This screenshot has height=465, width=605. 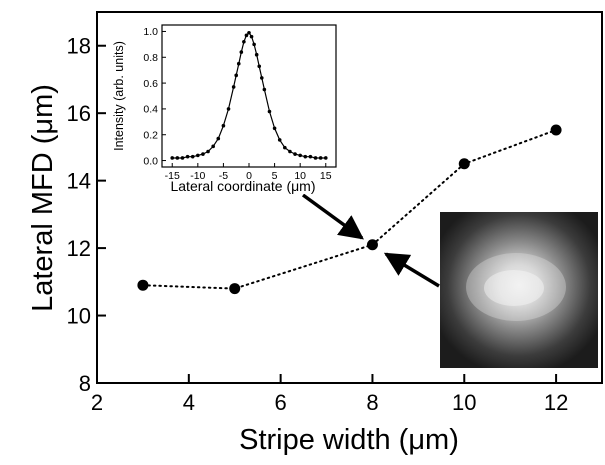 I want to click on inset-x-tick-label: 5, so click(x=275, y=176).